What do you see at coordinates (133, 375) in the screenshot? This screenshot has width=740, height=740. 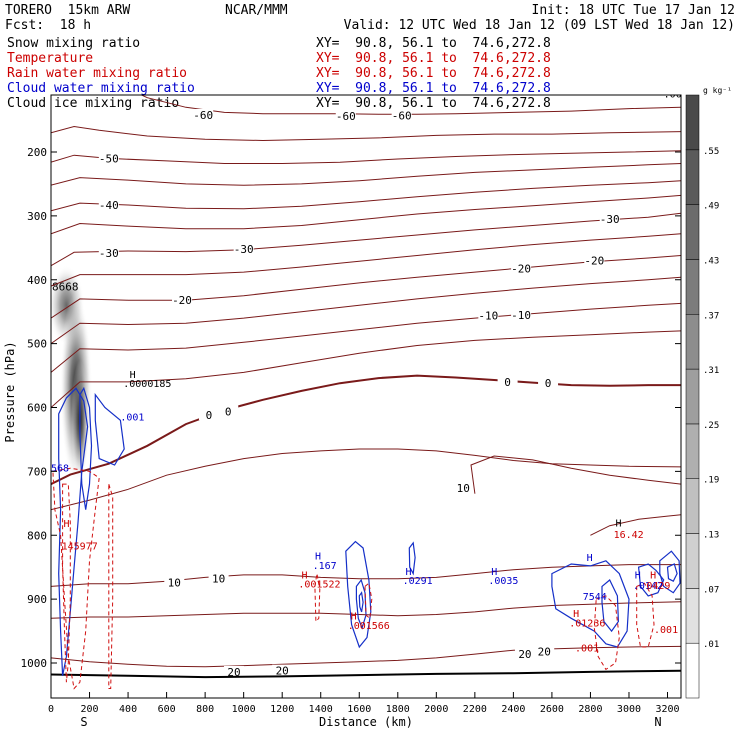 I see `annotation-3: H` at bounding box center [133, 375].